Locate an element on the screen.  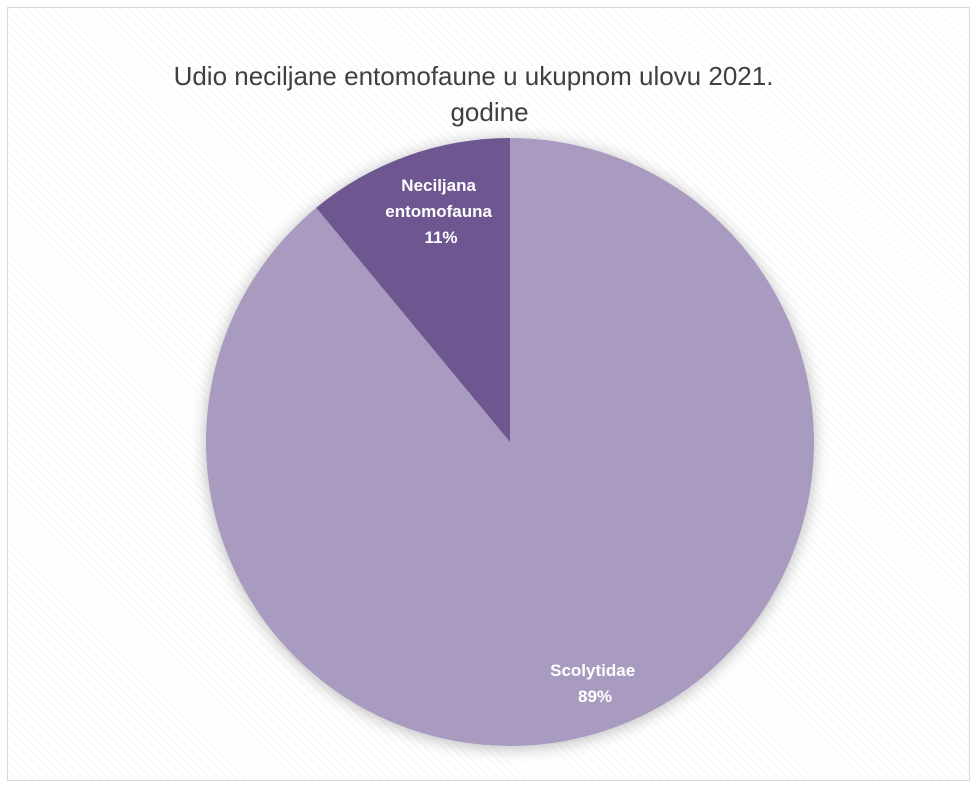
data-label-scolytidae: Scolytidae 89% is located at coordinates (595, 683).